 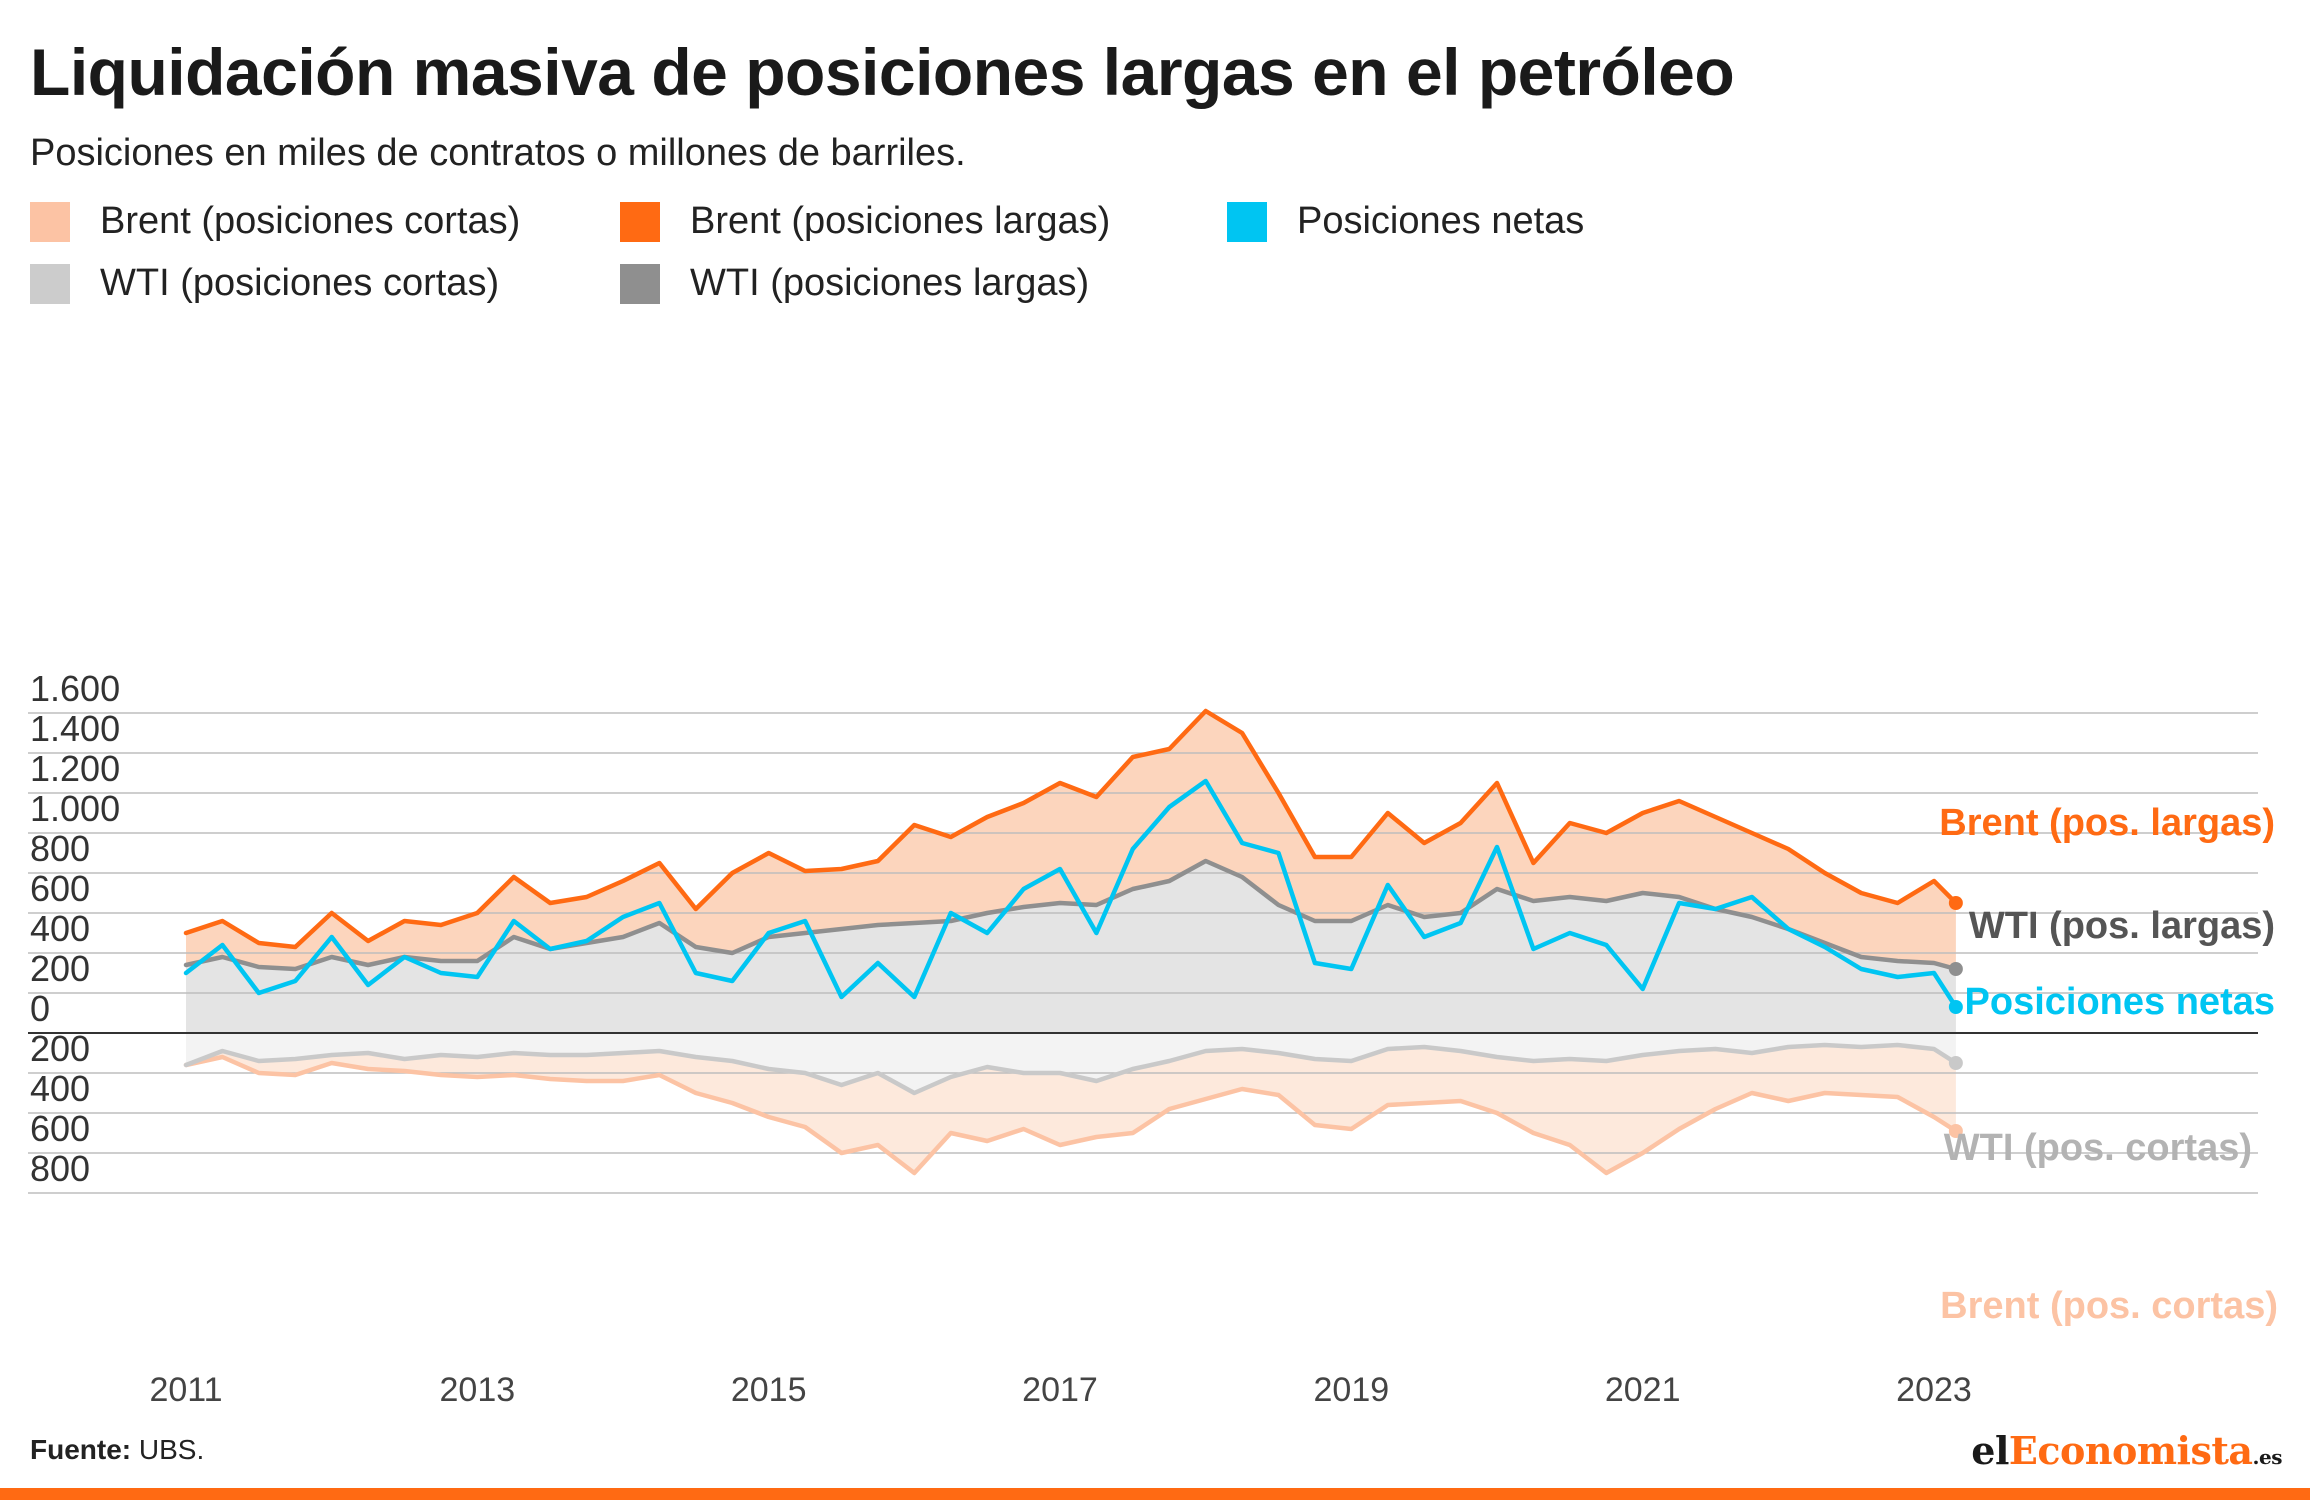 I want to click on line-brent-long, so click(x=1071, y=829).